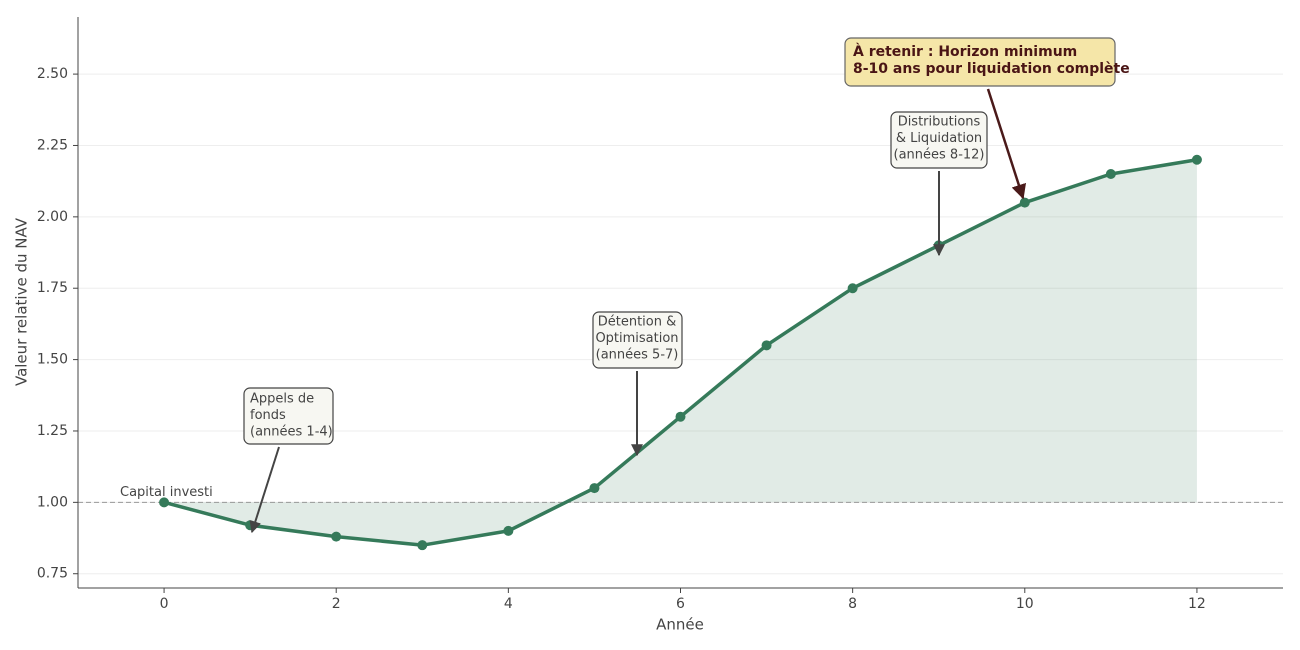 The image size is (1300, 650). I want to click on y-tick-label: 1.00, so click(52, 502).